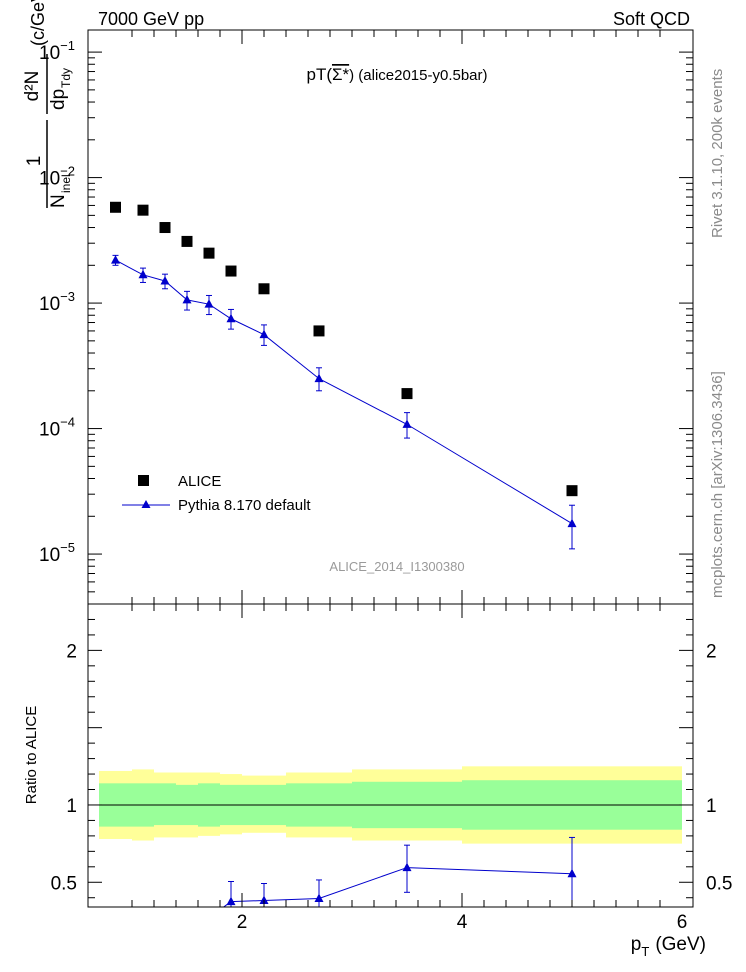 This screenshot has height=972, width=746. What do you see at coordinates (244, 505) in the screenshot?
I see `legend-pythia-label: Pythia 8.170 default` at bounding box center [244, 505].